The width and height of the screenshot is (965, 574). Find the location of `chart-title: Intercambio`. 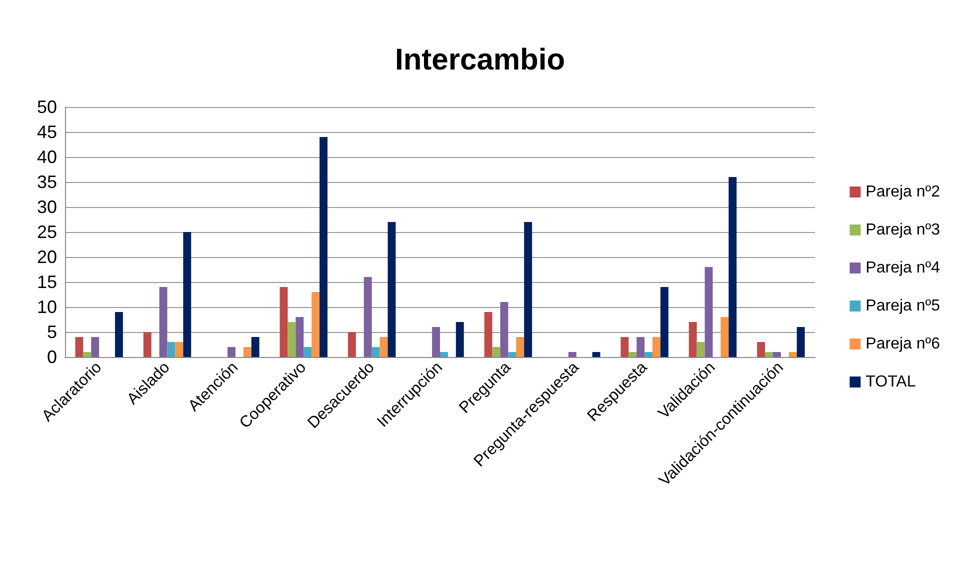

chart-title: Intercambio is located at coordinates (480, 60).